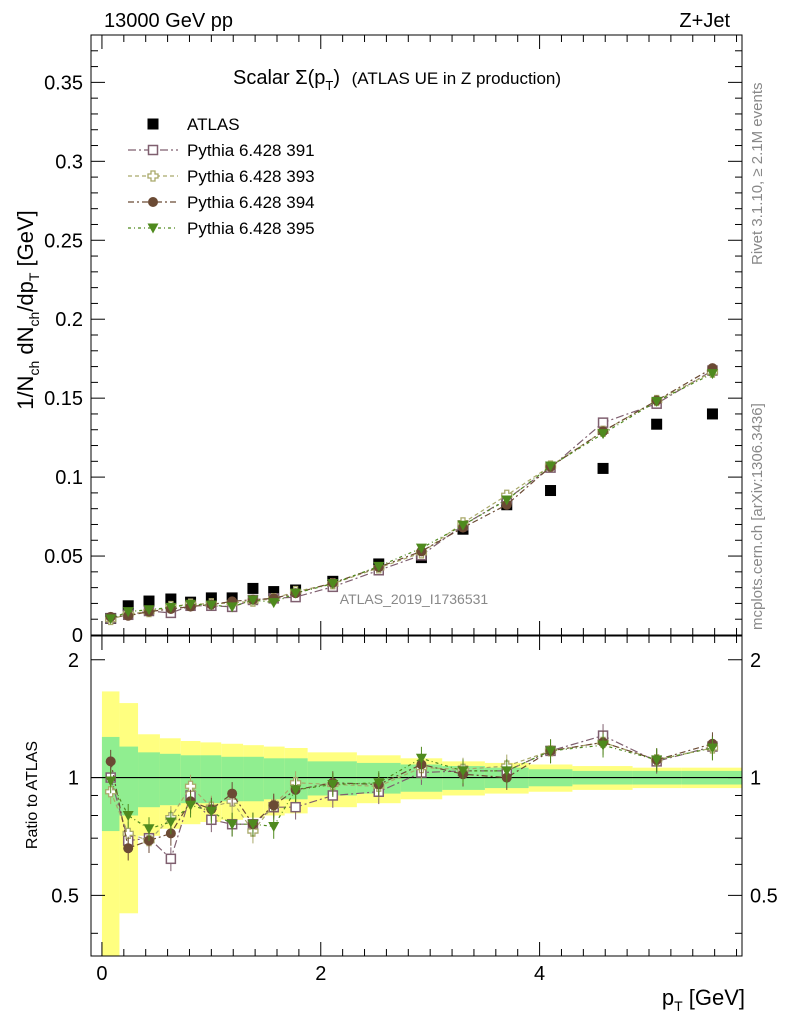 The width and height of the screenshot is (786, 1024). I want to click on x-tick-label: 0, so click(101, 974).